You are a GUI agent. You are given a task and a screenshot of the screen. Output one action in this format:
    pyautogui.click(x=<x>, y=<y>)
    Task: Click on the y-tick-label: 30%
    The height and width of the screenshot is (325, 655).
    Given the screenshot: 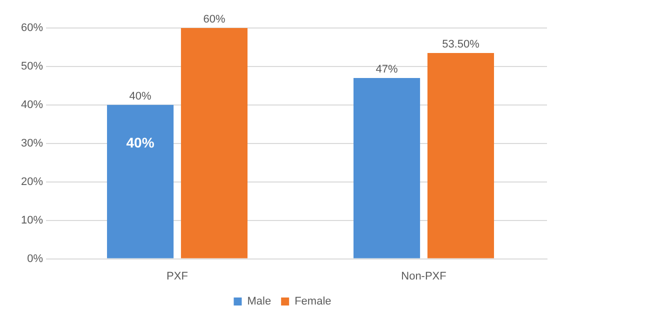 What is the action you would take?
    pyautogui.click(x=32, y=143)
    